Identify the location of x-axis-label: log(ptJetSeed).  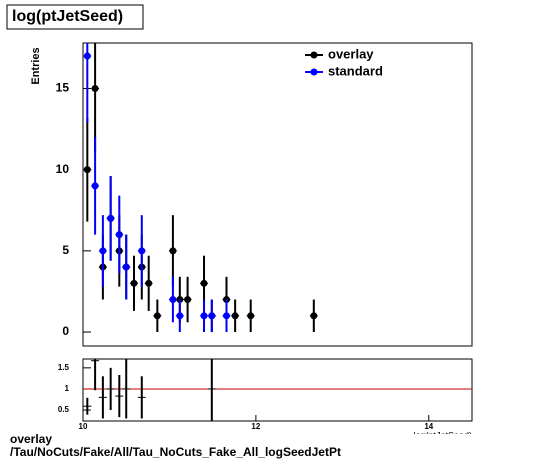
(442, 435).